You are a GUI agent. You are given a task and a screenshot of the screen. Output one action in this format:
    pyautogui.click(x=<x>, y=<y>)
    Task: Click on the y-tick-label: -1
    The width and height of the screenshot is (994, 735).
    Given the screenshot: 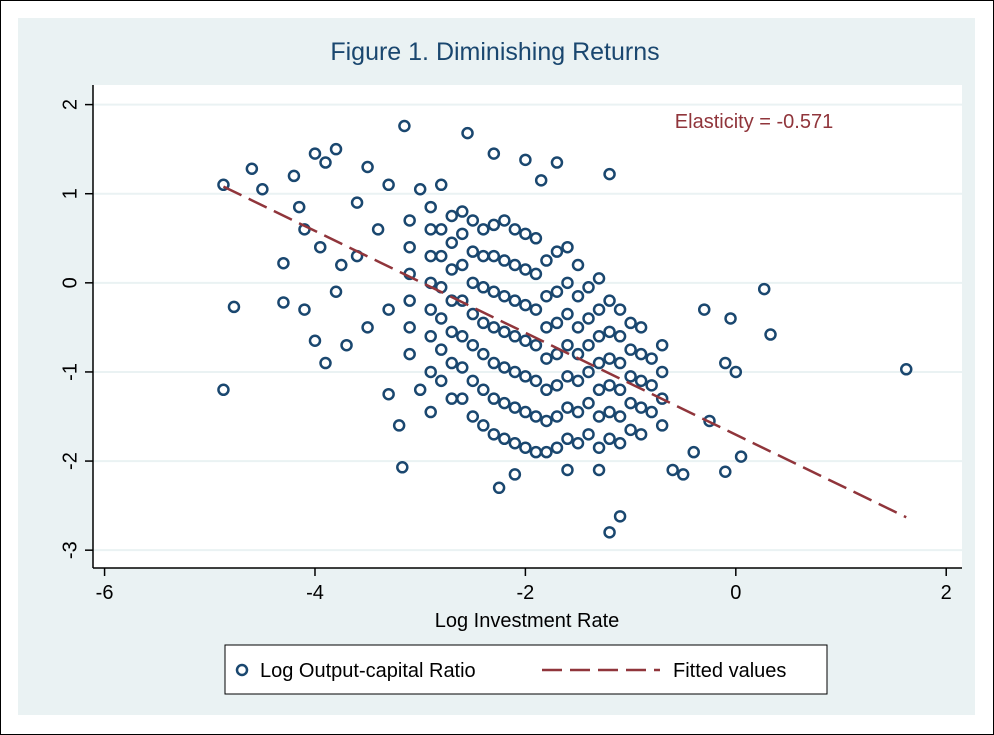 What is the action you would take?
    pyautogui.click(x=70, y=372)
    